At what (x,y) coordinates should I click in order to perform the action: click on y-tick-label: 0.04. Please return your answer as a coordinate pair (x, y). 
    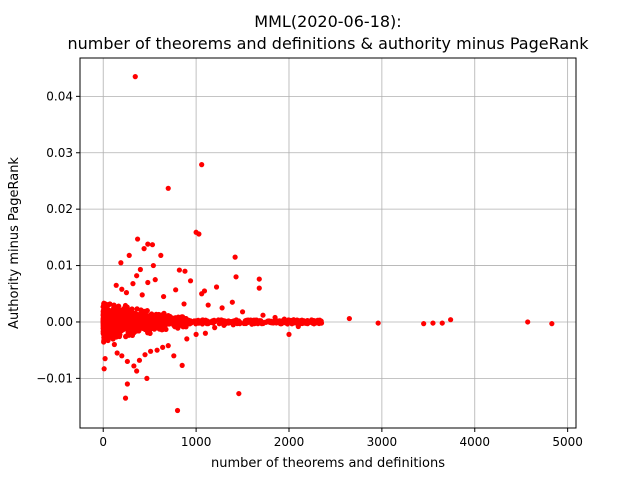
    Looking at the image, I should click on (59, 96).